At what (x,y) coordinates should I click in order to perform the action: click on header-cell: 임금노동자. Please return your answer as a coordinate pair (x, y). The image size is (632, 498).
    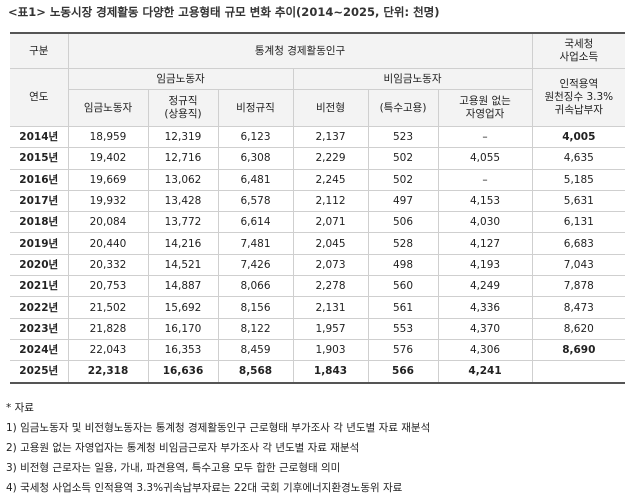
    Looking at the image, I should click on (180, 79).